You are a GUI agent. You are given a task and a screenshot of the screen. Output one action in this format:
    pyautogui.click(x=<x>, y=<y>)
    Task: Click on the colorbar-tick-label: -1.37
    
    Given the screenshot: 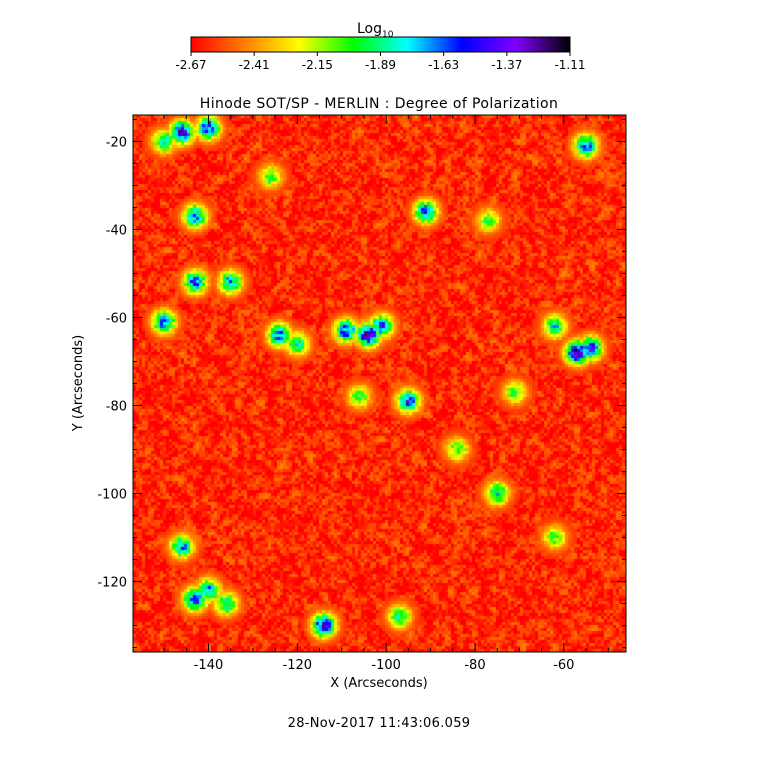 What is the action you would take?
    pyautogui.click(x=506, y=65)
    